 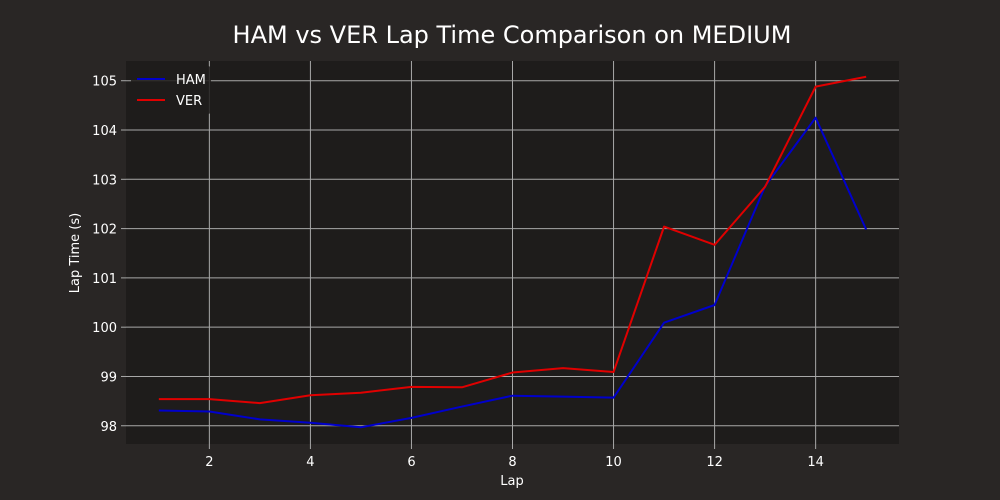 I want to click on x-tick-label: 4, so click(x=310, y=462).